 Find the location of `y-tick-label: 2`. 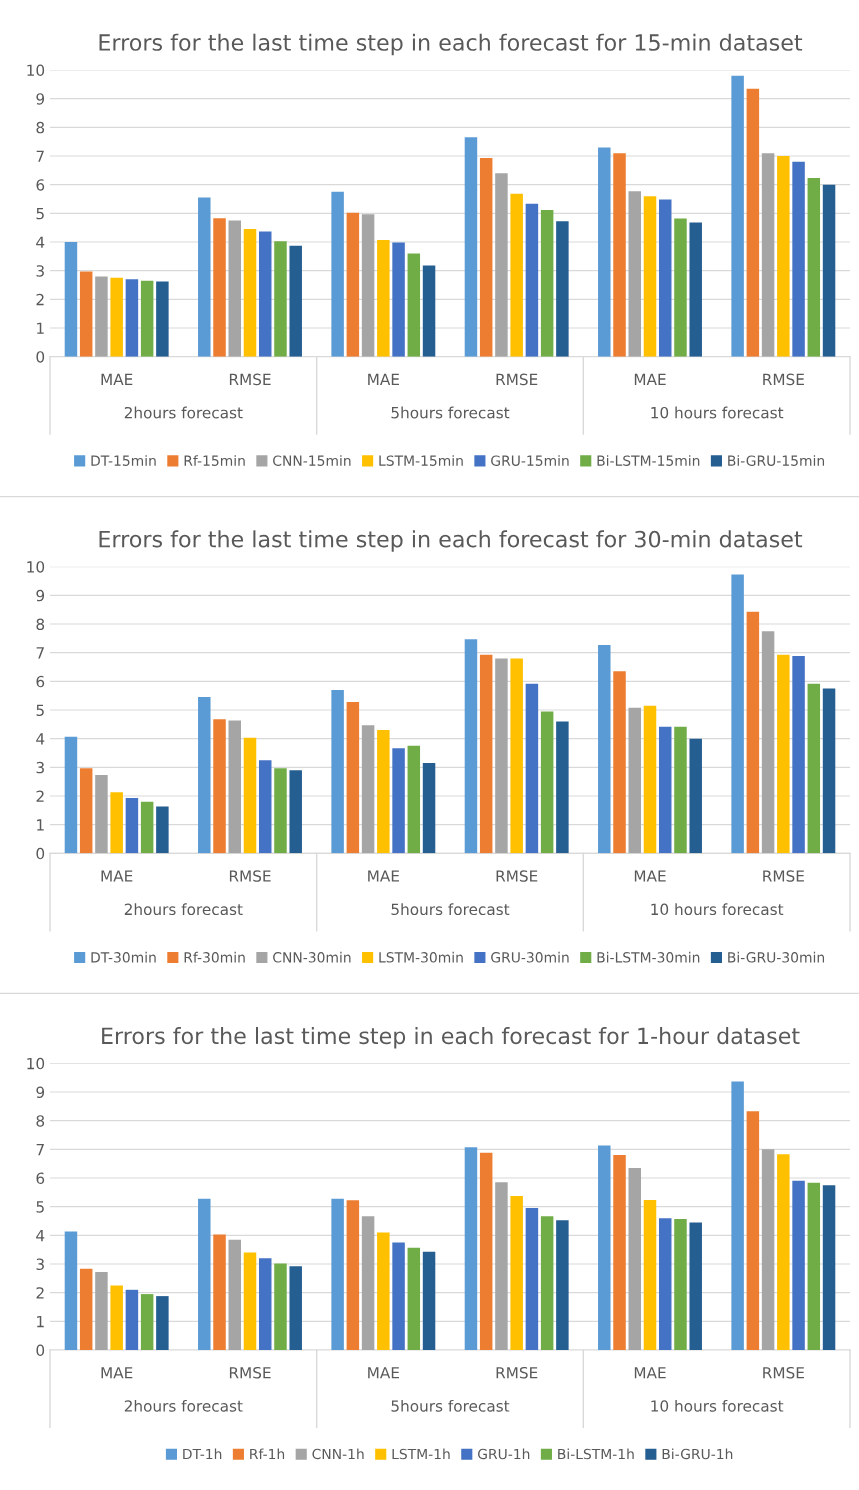

y-tick-label: 2 is located at coordinates (40, 299).